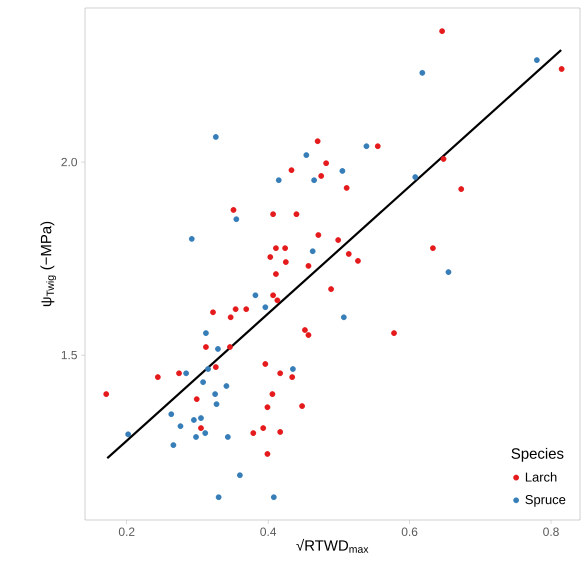  What do you see at coordinates (551, 532) in the screenshot?
I see `x-tick-label: 0.8` at bounding box center [551, 532].